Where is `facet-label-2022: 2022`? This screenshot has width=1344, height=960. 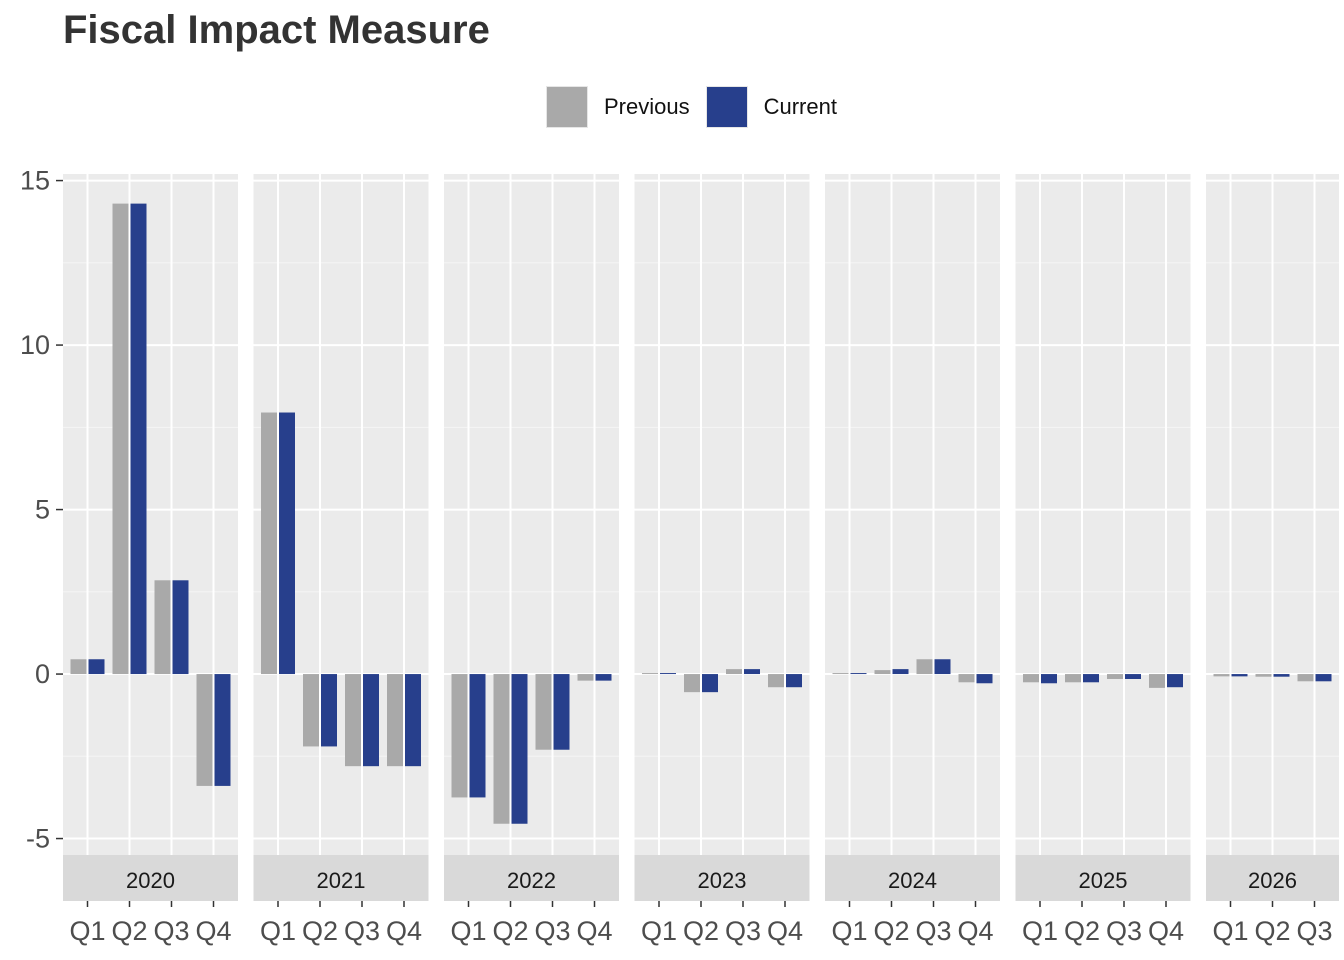
facet-label-2022: 2022 is located at coordinates (531, 880).